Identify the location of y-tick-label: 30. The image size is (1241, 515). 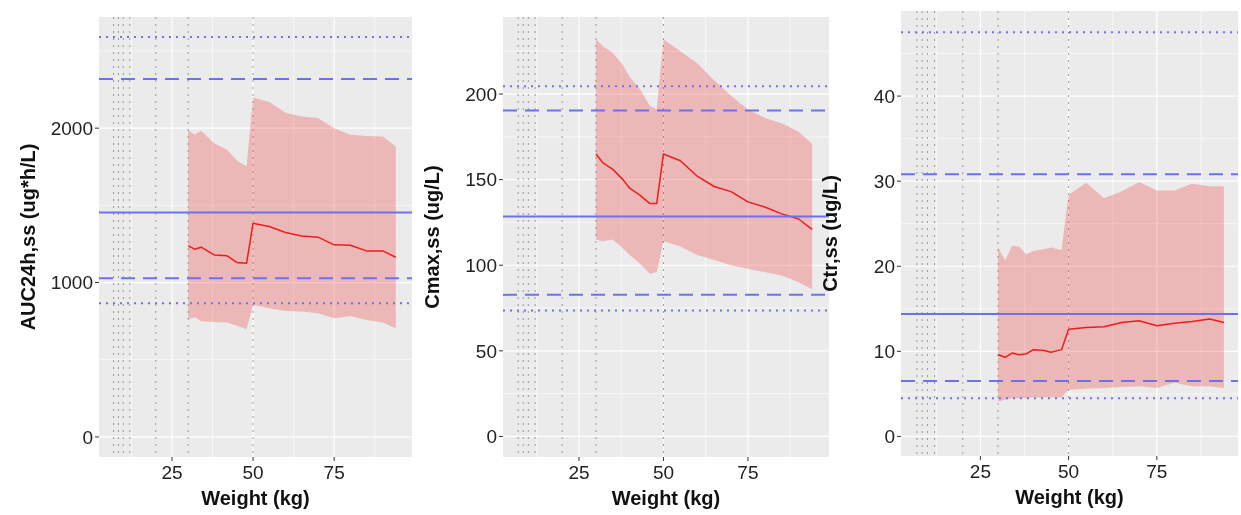
(884, 181).